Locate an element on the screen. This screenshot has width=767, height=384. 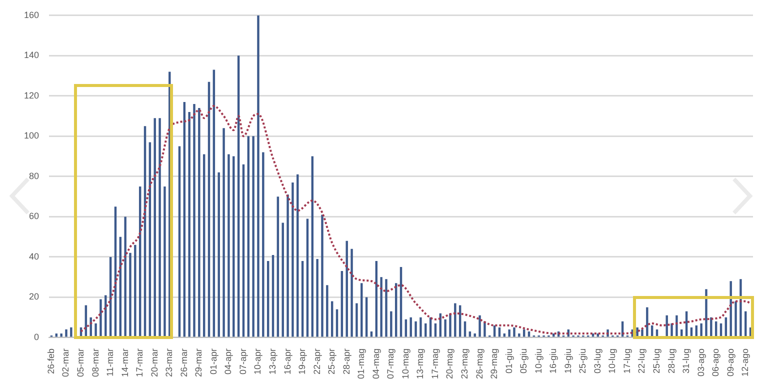
x-tick-label: 01-giu is located at coordinates (509, 361).